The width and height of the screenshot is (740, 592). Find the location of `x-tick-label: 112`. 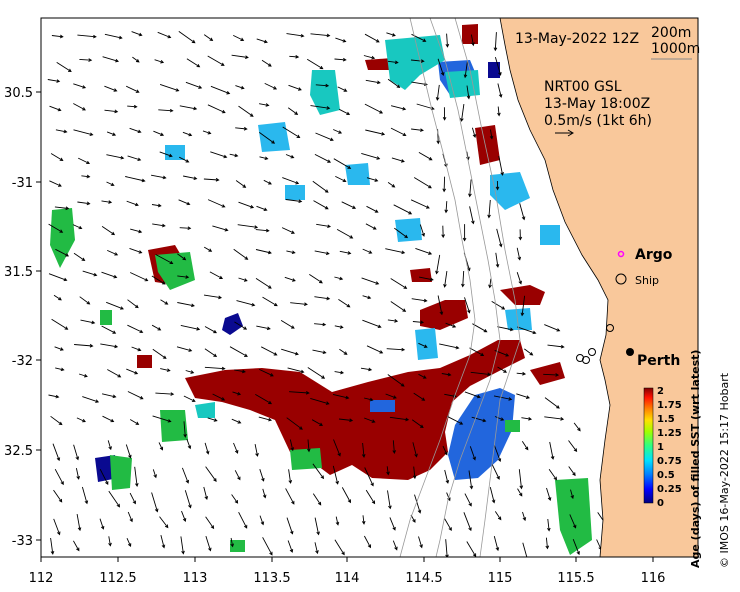

x-tick-label: 112 is located at coordinates (41, 578).